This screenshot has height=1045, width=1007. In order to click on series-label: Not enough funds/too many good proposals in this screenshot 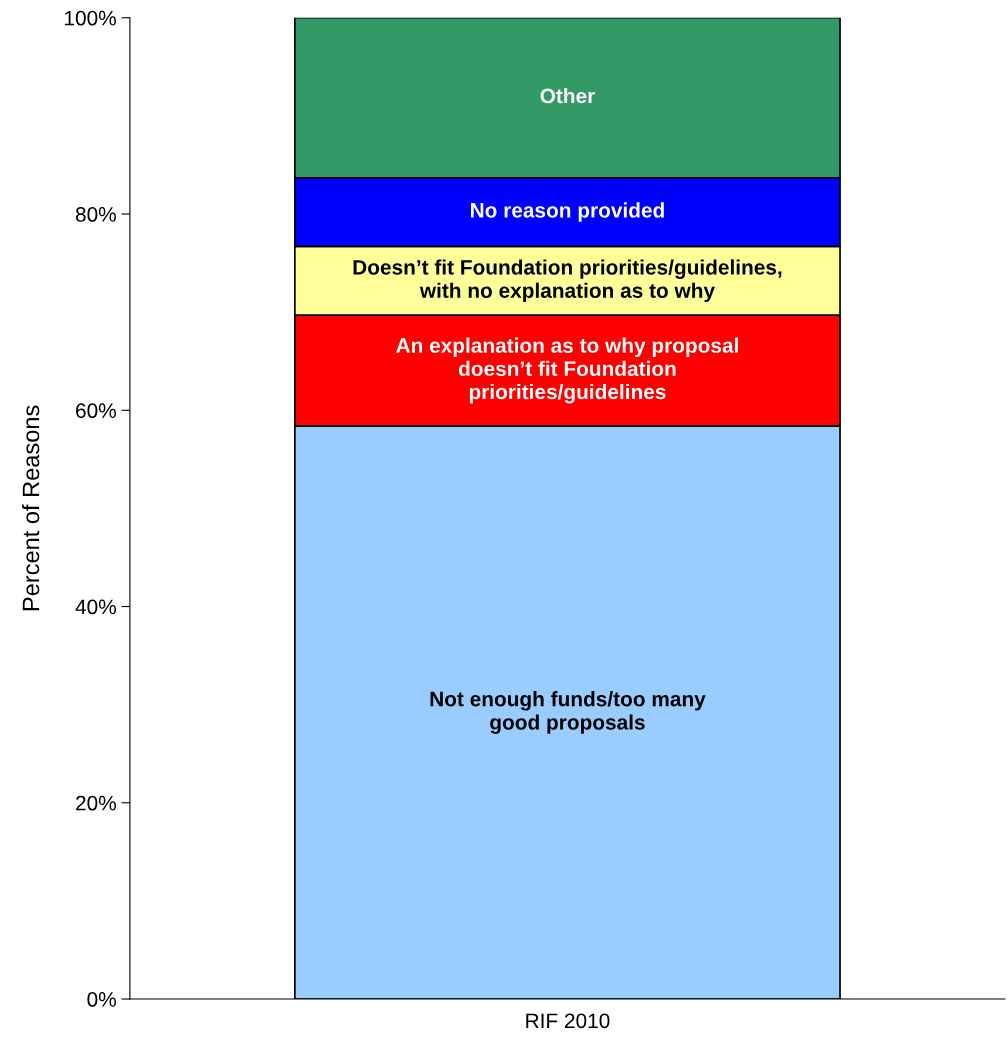, I will do `click(568, 712)`.